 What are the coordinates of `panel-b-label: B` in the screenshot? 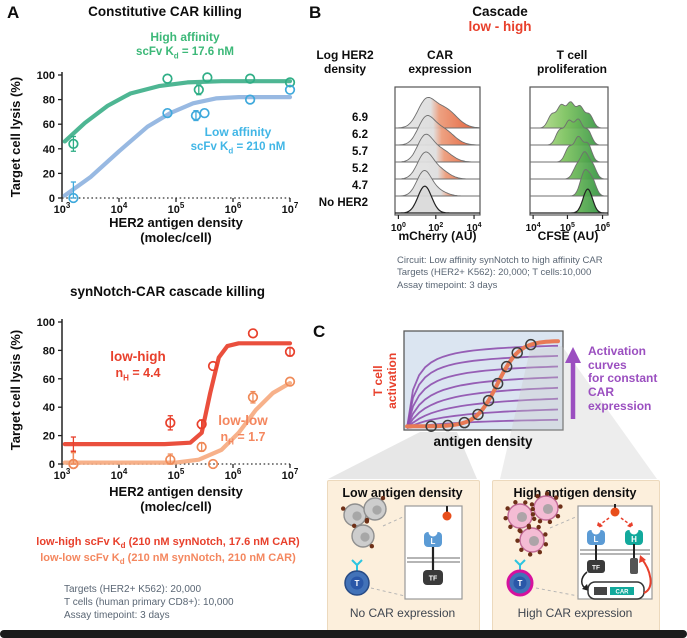 It's located at (315, 12).